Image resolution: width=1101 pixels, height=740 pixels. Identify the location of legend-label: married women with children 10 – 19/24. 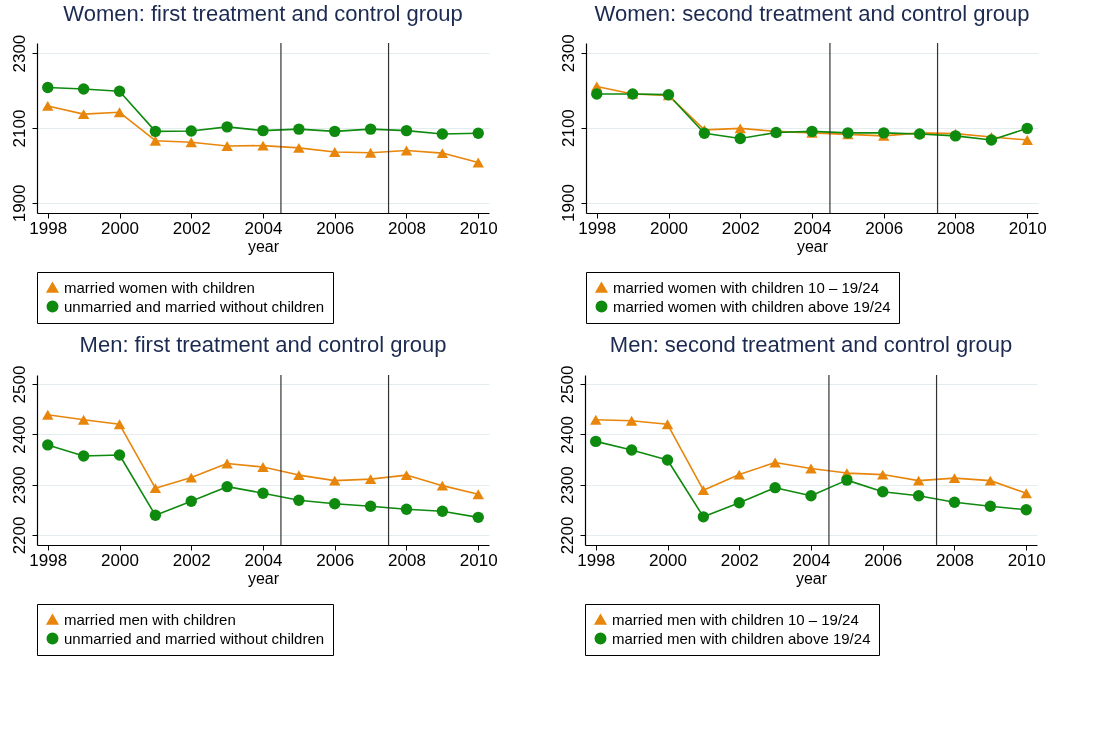
(746, 287).